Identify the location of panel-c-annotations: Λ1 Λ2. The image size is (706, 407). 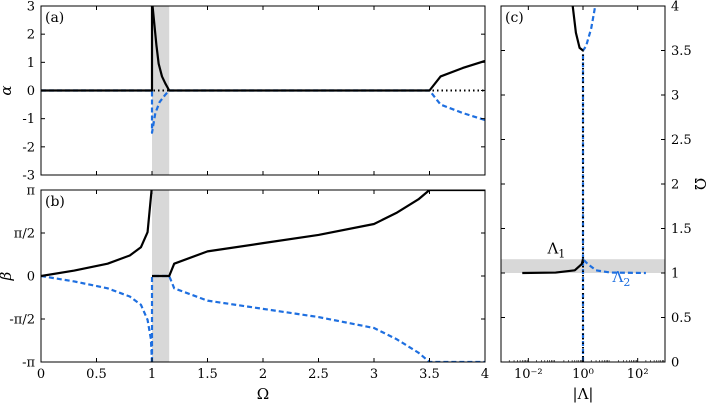
(588, 263).